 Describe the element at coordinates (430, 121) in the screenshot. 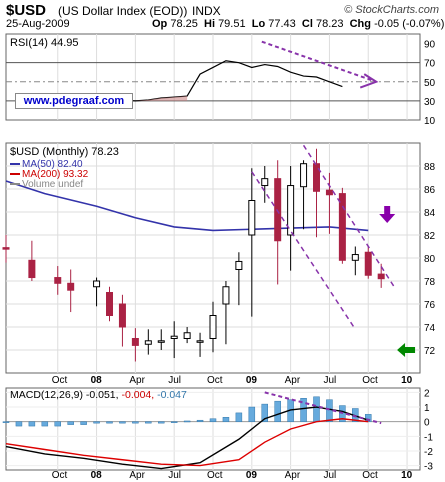

I see `rsi-tick-label: 10` at that location.